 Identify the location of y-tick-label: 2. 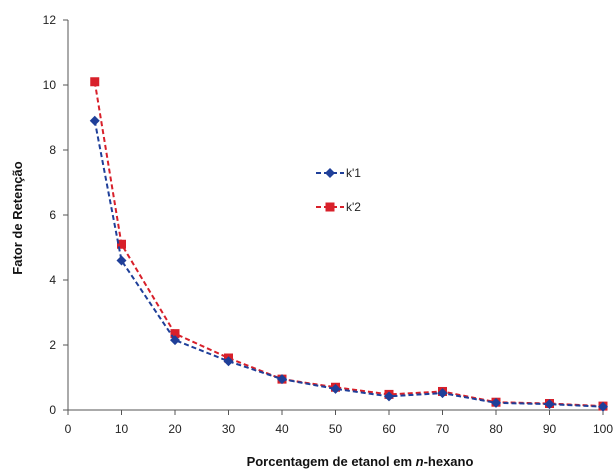
(52, 345).